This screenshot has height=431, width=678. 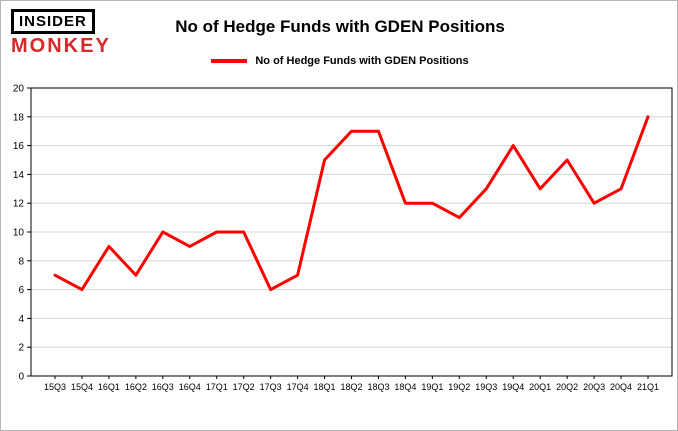 I want to click on chart-title: No of Hedge Funds with GDEN Positions, so click(x=340, y=26).